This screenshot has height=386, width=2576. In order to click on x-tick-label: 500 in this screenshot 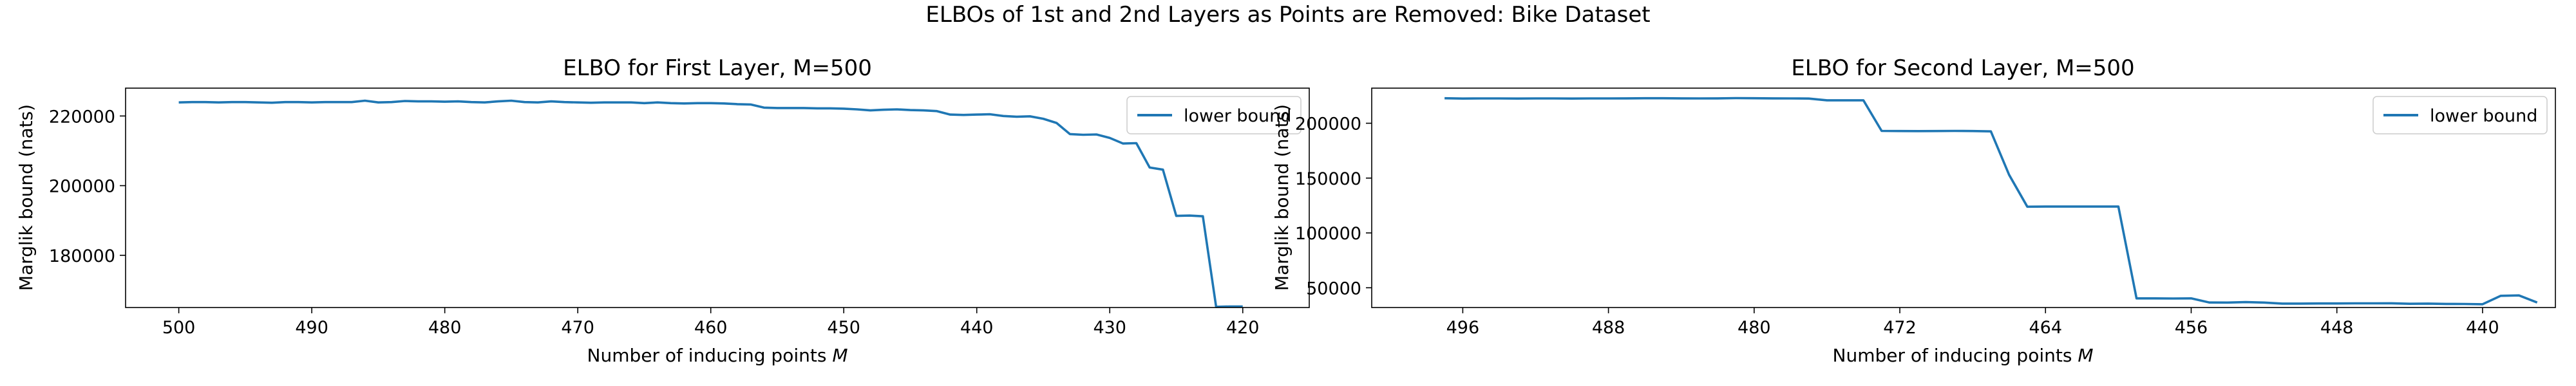, I will do `click(179, 328)`.